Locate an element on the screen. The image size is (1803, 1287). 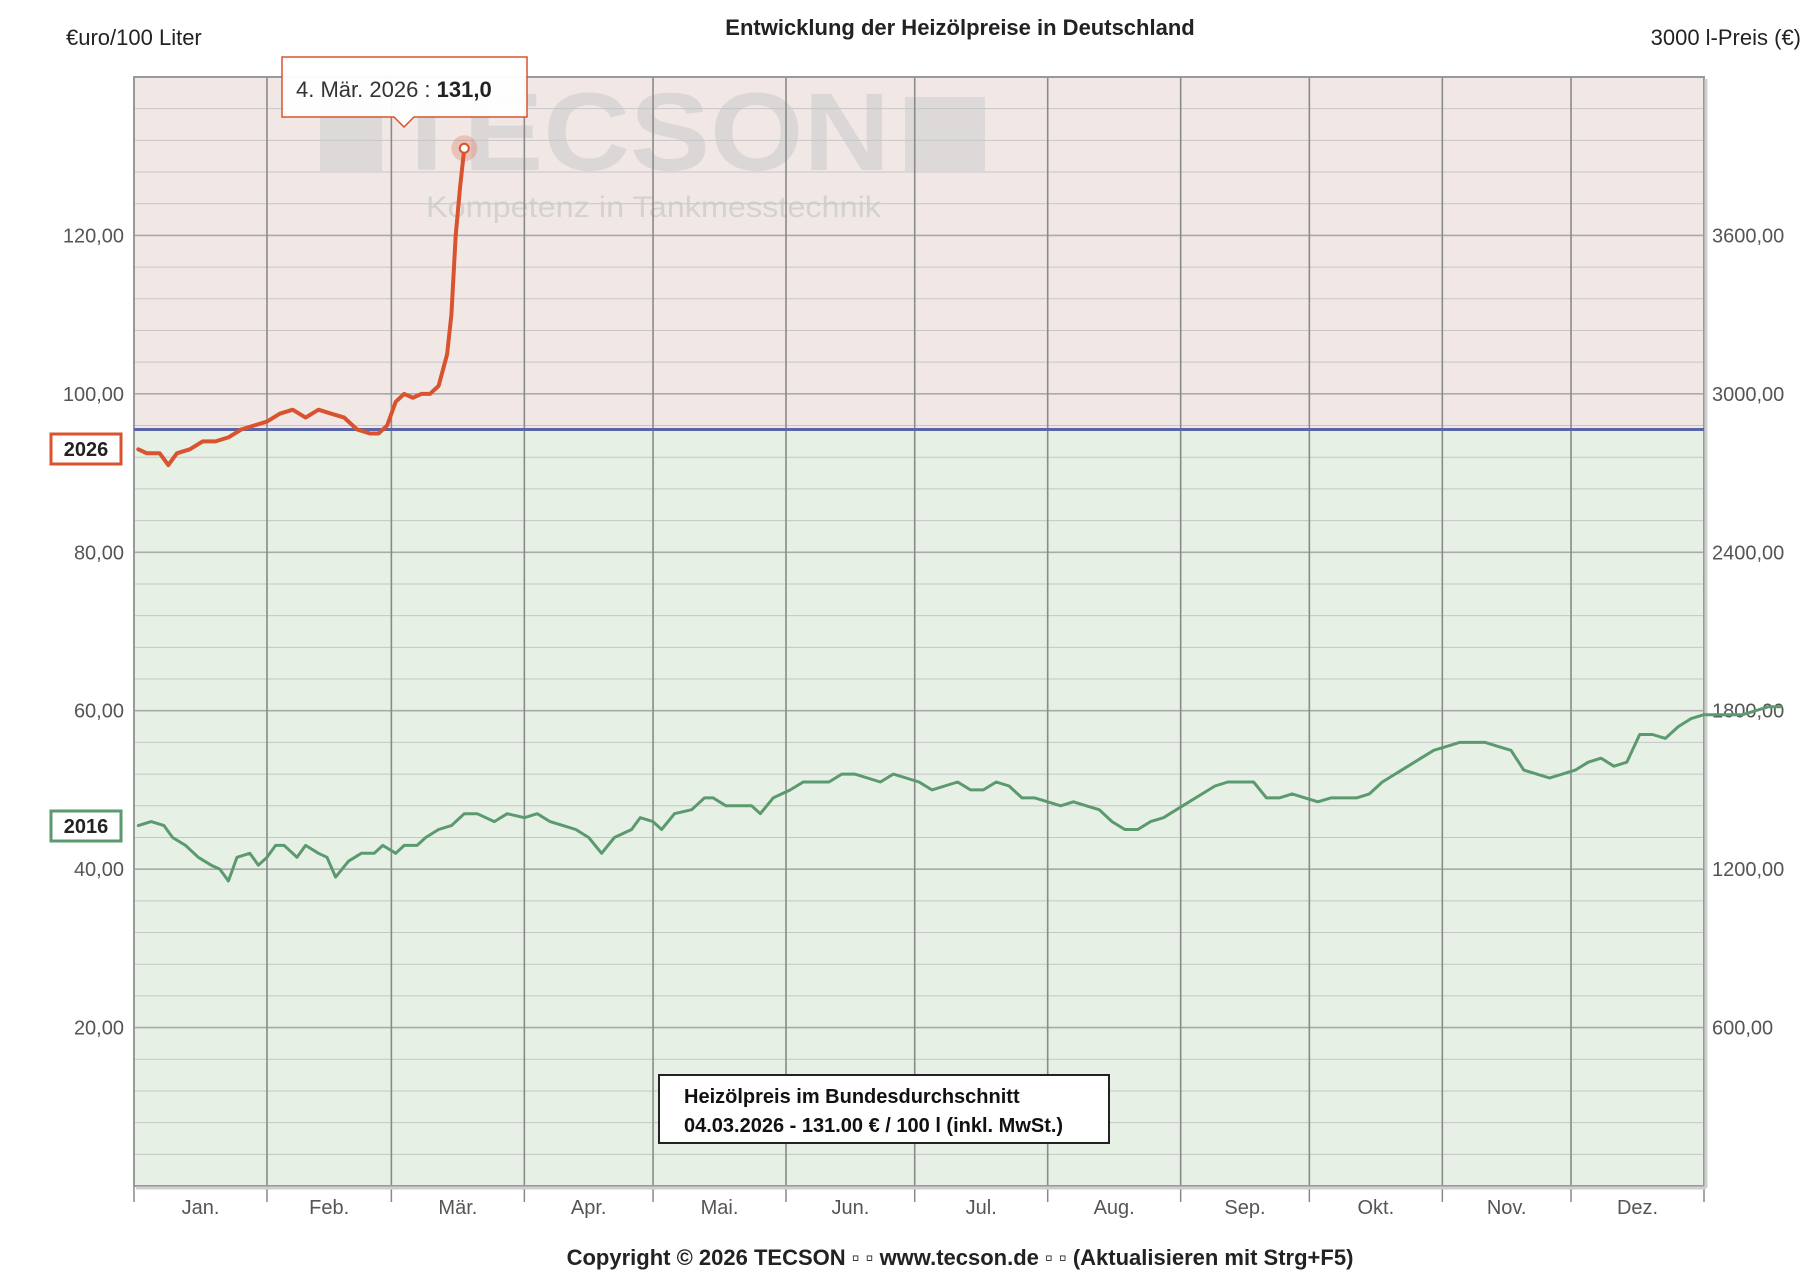
month-label: Sep. is located at coordinates (1244, 1208).